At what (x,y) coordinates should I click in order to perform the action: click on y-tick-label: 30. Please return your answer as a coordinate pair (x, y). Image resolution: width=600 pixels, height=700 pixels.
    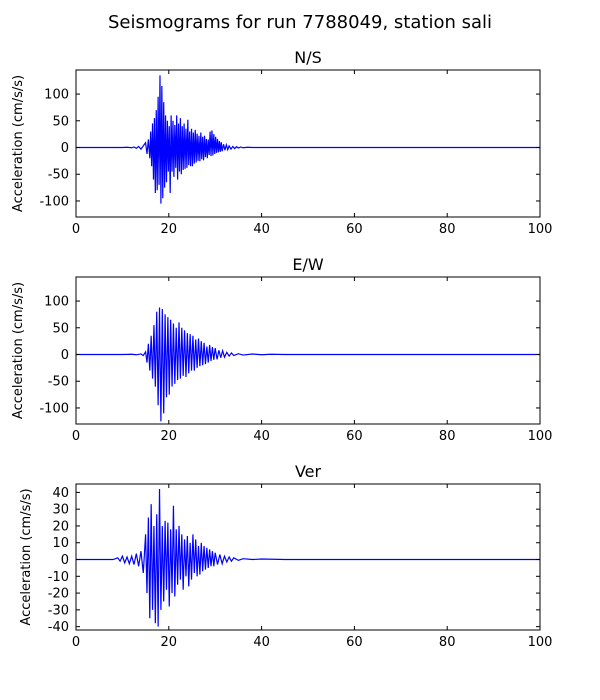
    Looking at the image, I should click on (60, 510).